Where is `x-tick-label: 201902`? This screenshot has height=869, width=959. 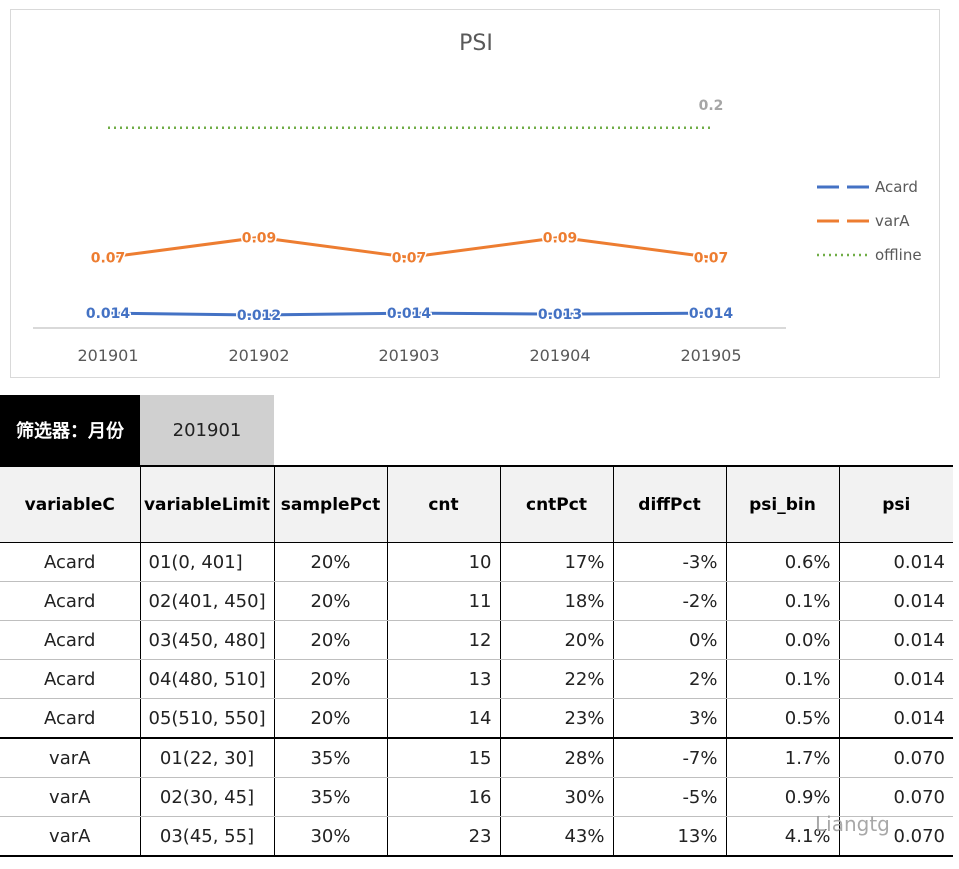
x-tick-label: 201902 is located at coordinates (258, 355).